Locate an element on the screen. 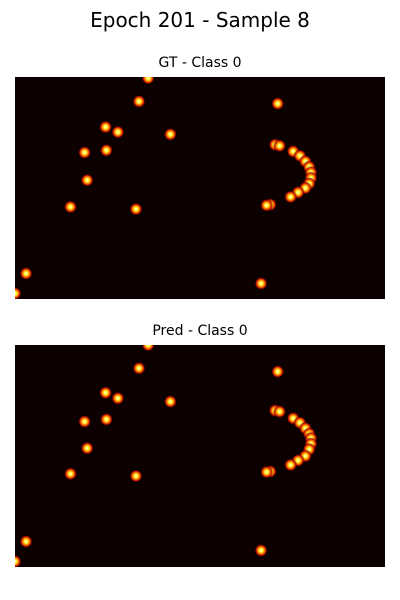  pred-panel-title: Pred - Class 0 is located at coordinates (200, 331).